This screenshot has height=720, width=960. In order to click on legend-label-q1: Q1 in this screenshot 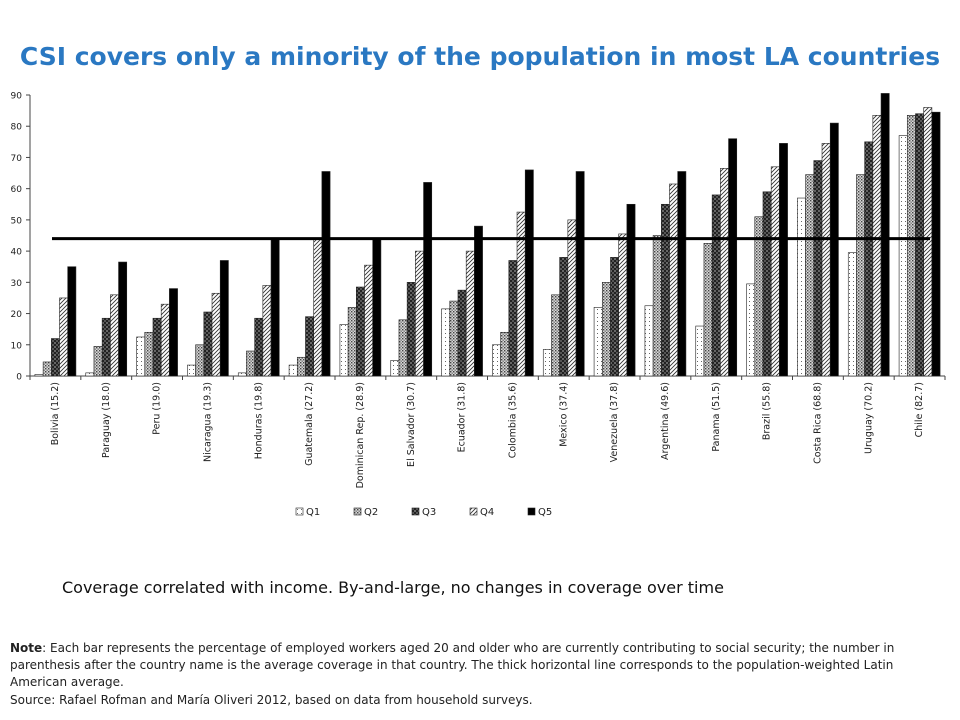, I will do `click(313, 512)`.